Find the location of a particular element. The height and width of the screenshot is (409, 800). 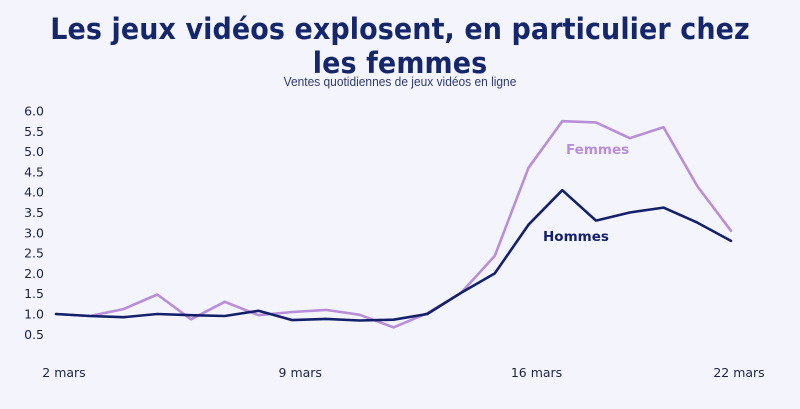

y-tick-label: 1.5 is located at coordinates (34, 293).